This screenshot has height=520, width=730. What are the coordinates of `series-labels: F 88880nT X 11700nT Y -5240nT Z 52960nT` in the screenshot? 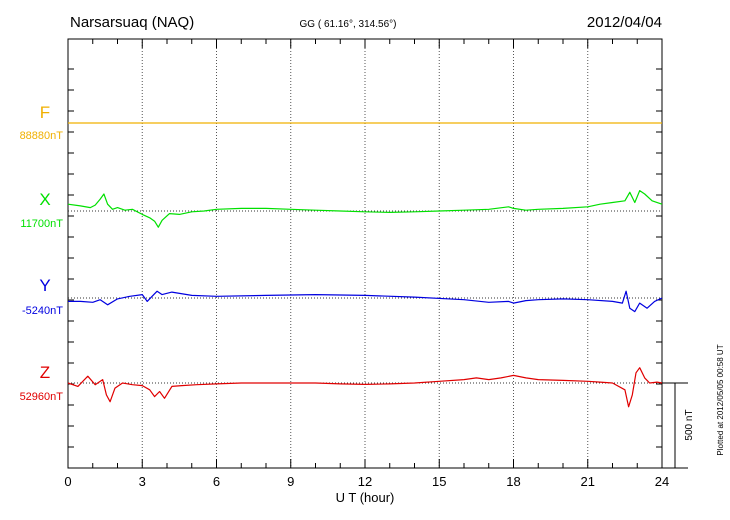 It's located at (42, 253).